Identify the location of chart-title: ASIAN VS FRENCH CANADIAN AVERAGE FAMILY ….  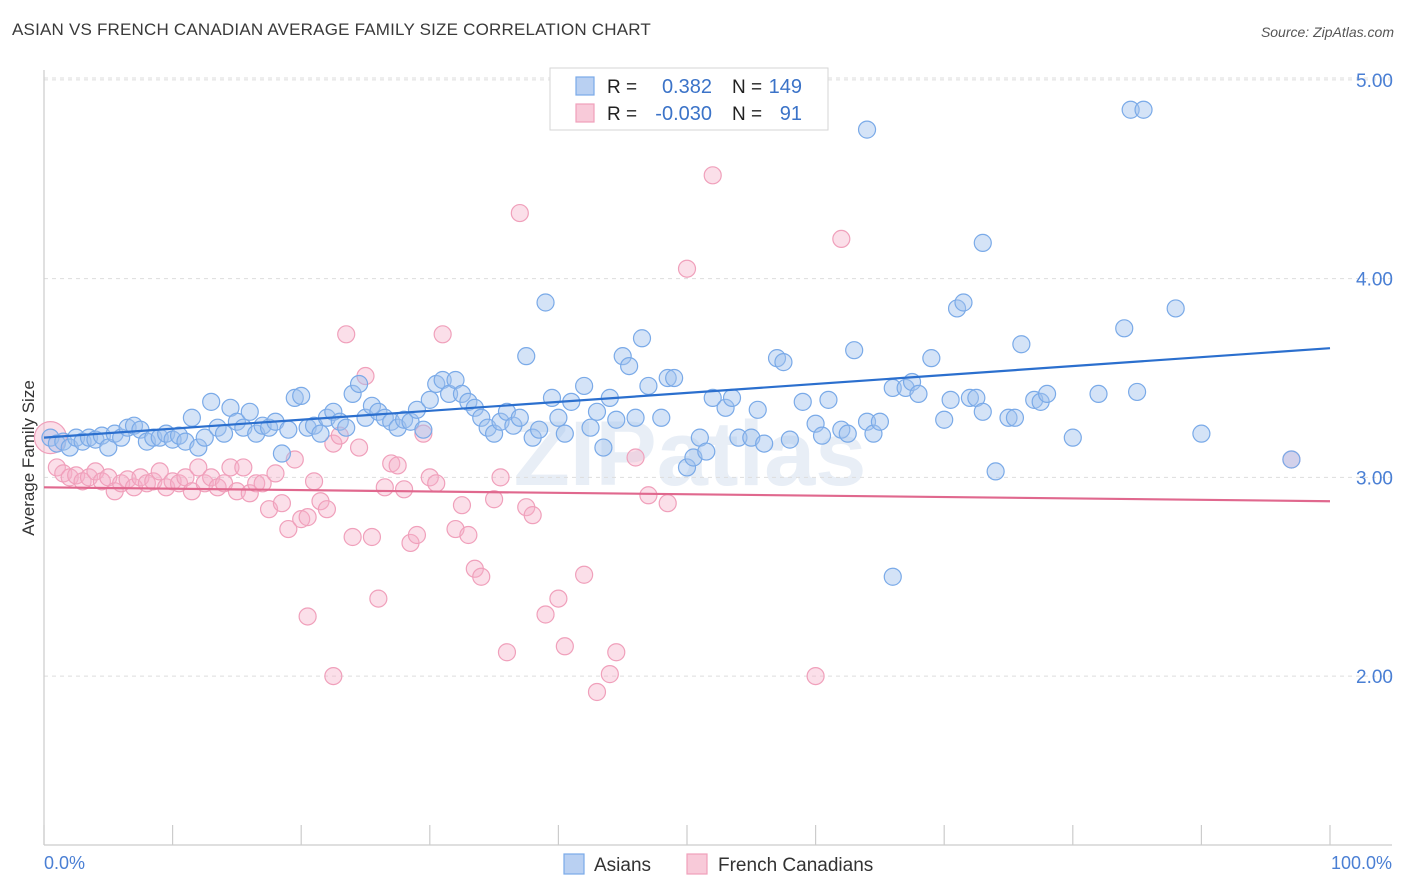
(332, 29).